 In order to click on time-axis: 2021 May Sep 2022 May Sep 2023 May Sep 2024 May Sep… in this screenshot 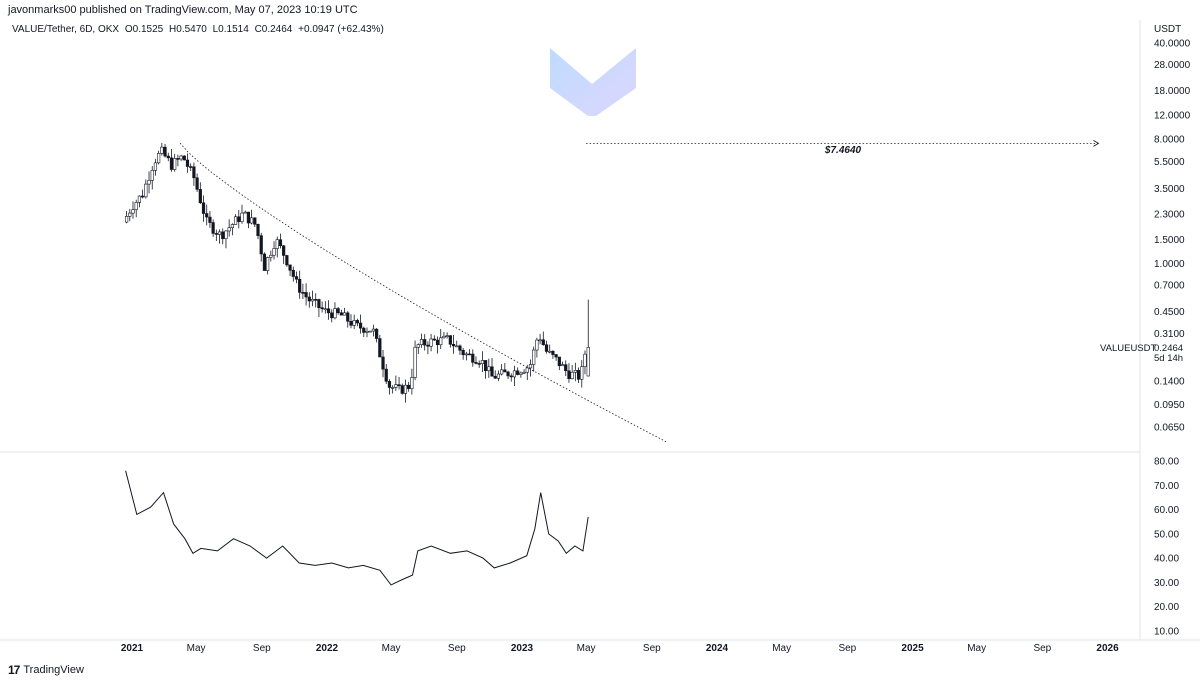, I will do `click(620, 648)`.